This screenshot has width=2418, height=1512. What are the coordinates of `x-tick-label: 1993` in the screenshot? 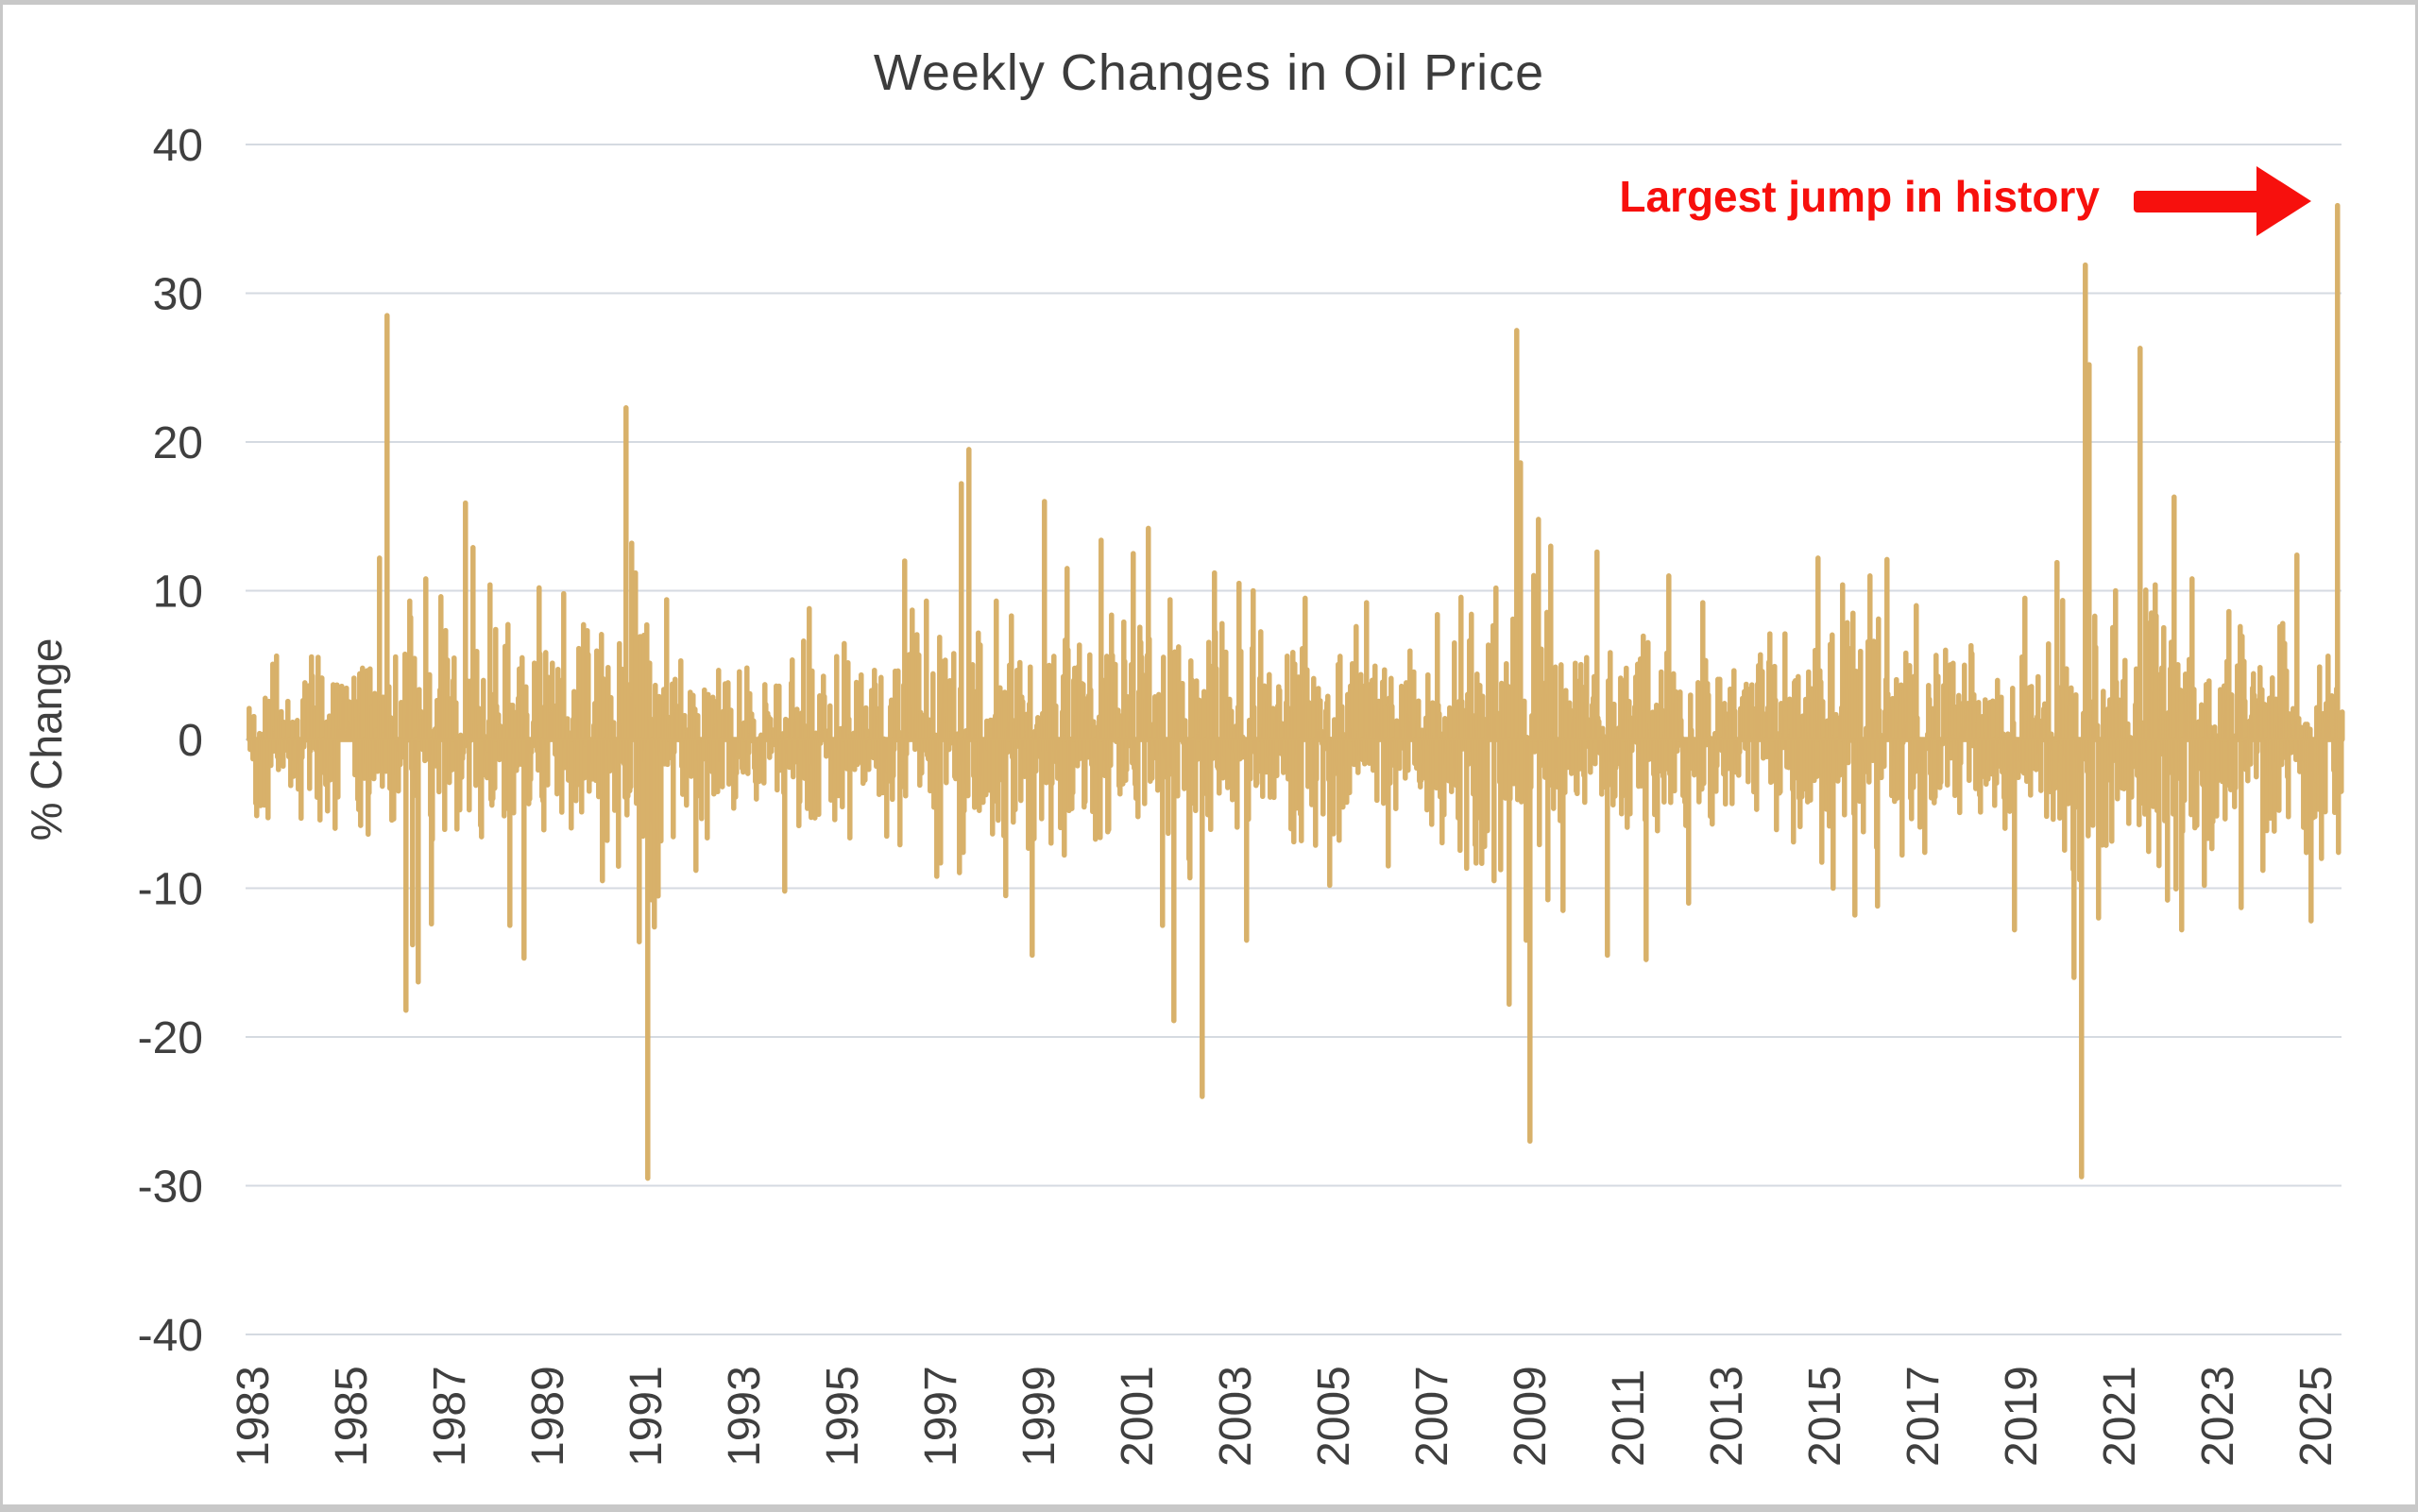 It's located at (745, 1416).